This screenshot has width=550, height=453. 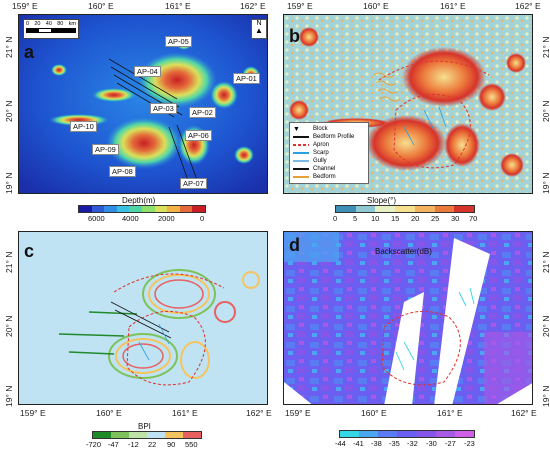 I want to click on legend-label: Scarp, so click(x=321, y=153).